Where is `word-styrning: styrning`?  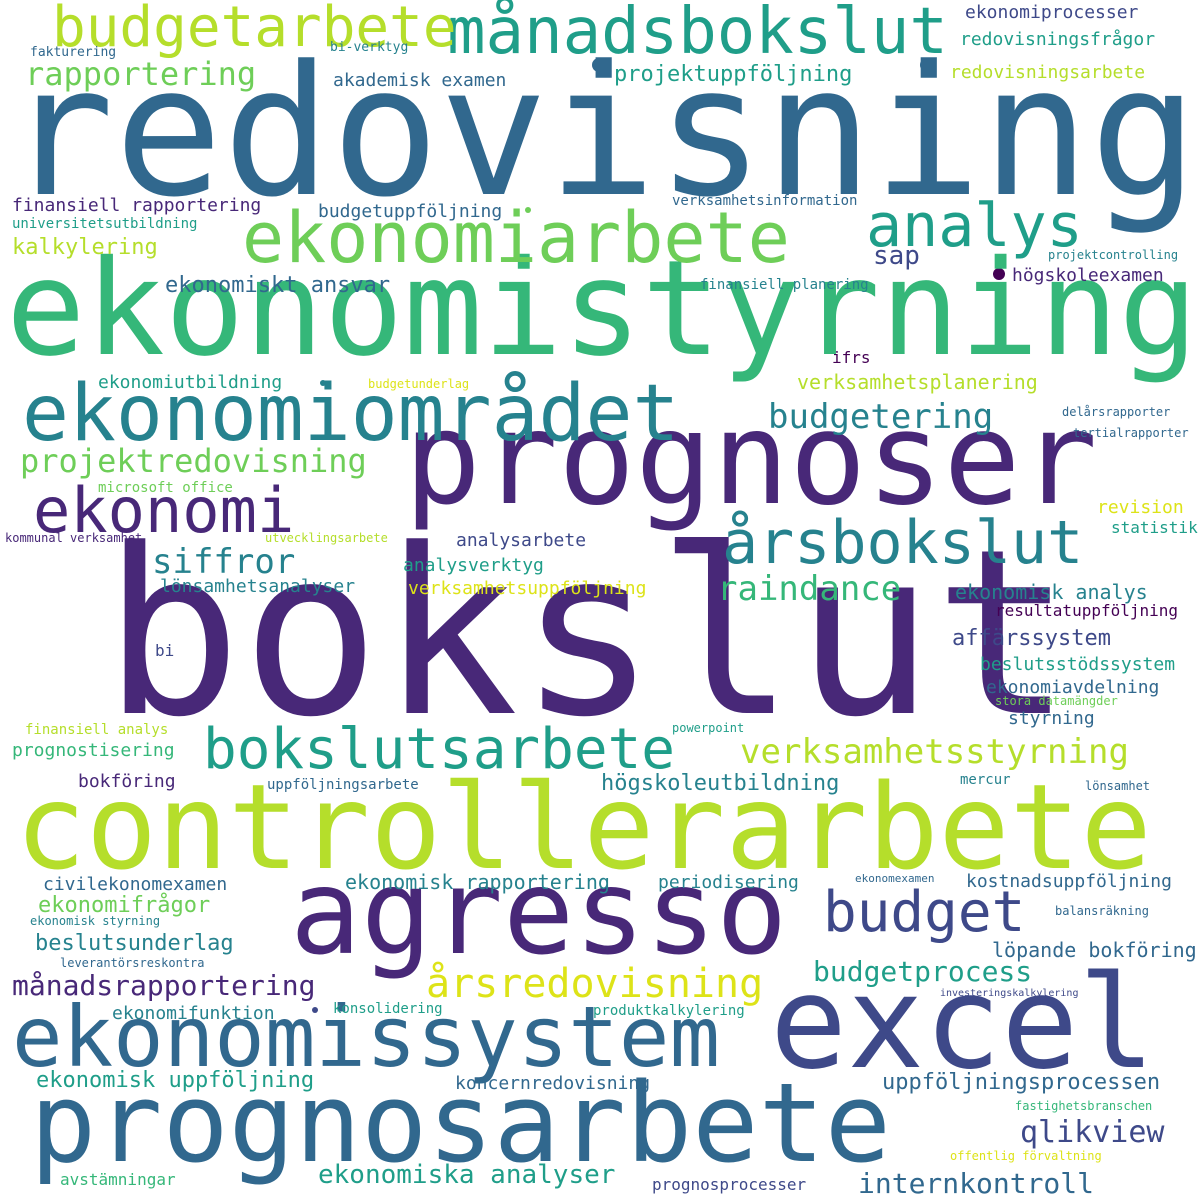
word-styrning: styrning is located at coordinates (1051, 718).